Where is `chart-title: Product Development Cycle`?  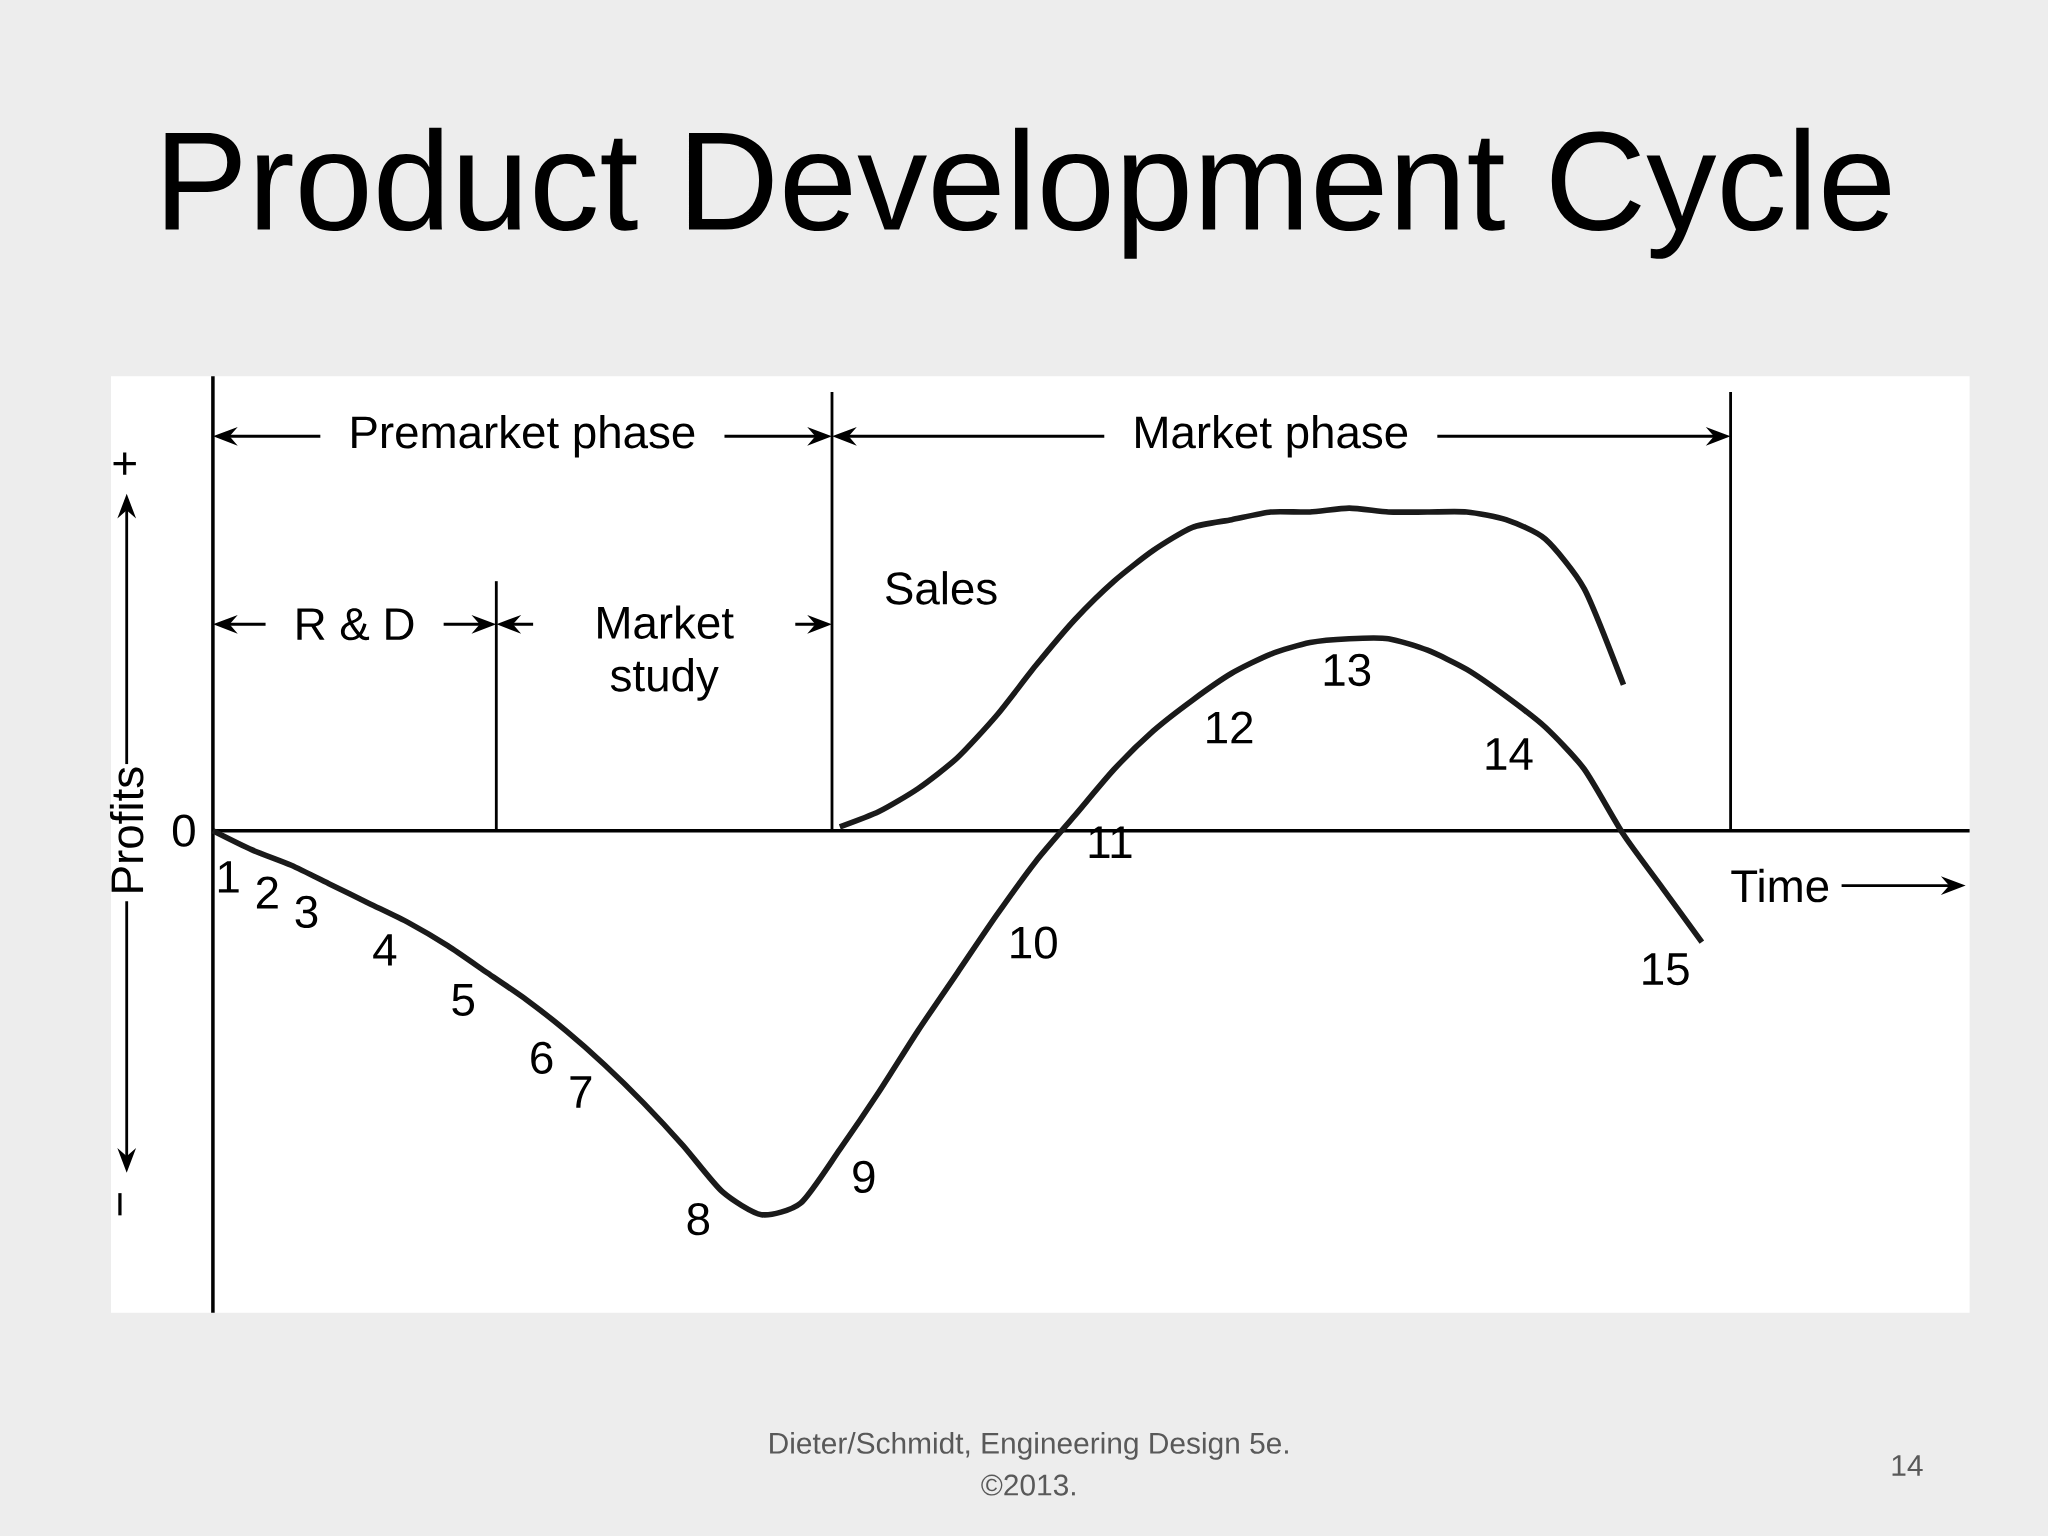
chart-title: Product Development Cycle is located at coordinates (1027, 193).